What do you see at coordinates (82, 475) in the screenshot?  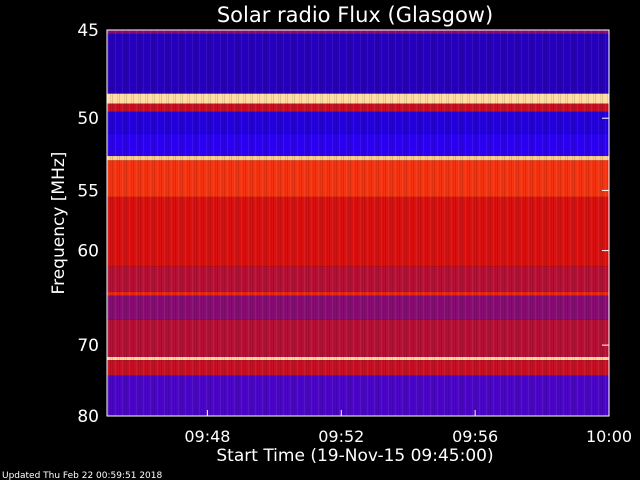 I see `updated-timestamp: Updated Thu Feb 22 00:59:51 2018` at bounding box center [82, 475].